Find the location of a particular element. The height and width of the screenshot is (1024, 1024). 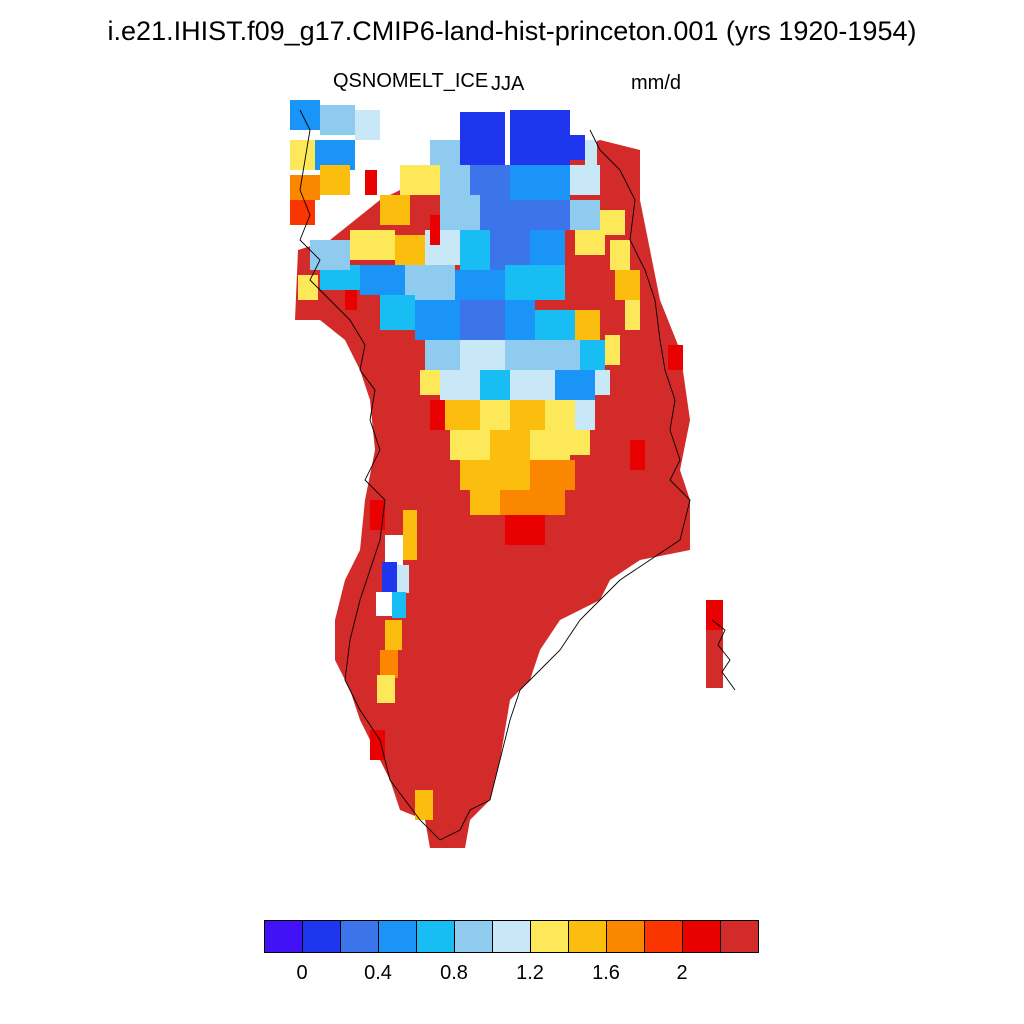

variable-label: QSNOMELT_ICE is located at coordinates (411, 81).